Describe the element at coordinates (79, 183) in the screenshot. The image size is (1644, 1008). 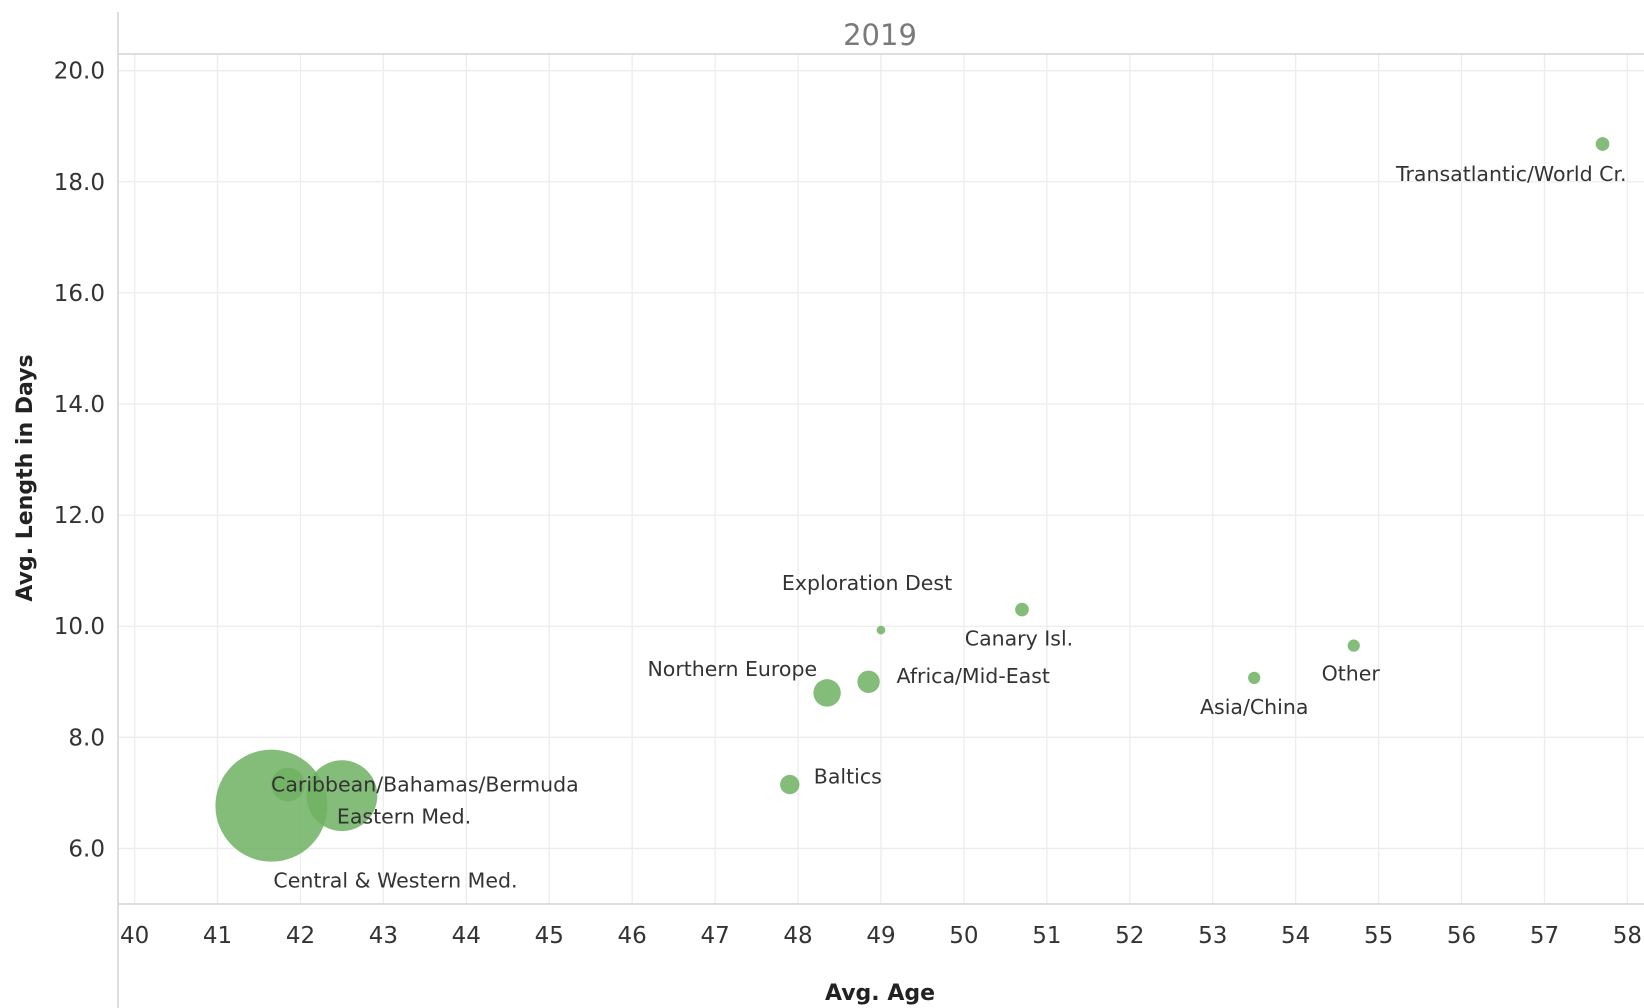
I see `y-tick-label: 18.0` at that location.